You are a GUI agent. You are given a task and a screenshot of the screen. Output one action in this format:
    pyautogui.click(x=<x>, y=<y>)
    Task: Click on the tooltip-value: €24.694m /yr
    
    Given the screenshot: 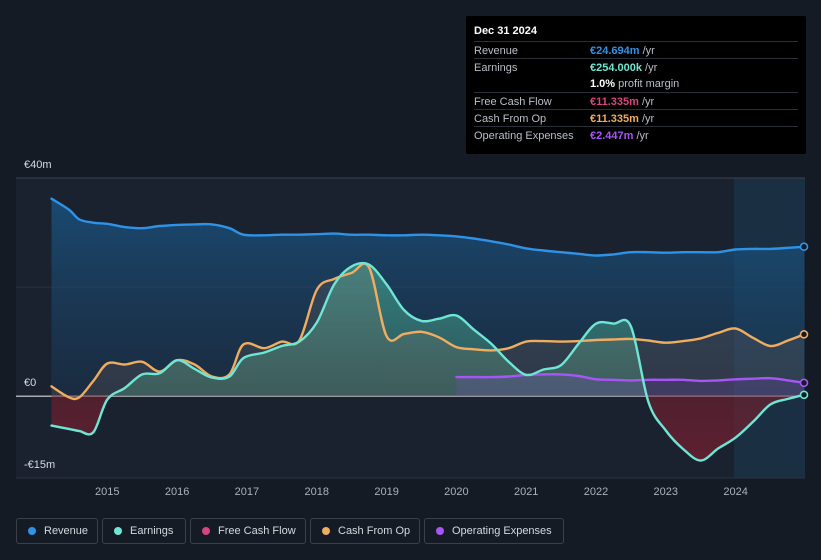 What is the action you would take?
    pyautogui.click(x=622, y=51)
    